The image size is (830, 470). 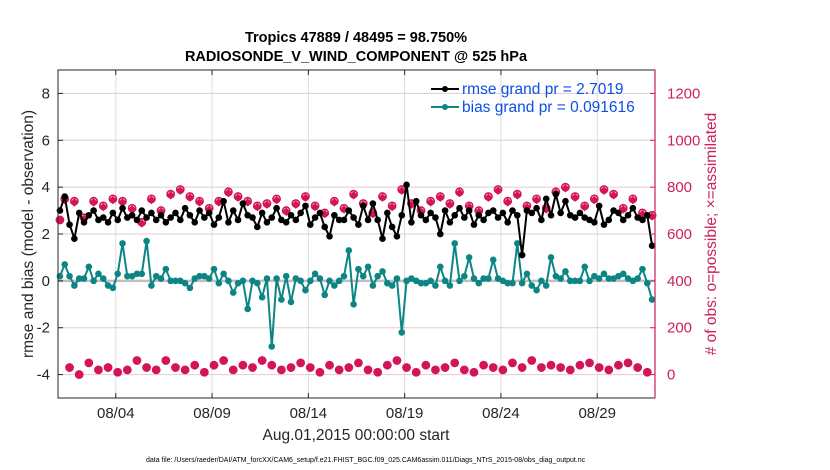 What do you see at coordinates (683, 140) in the screenshot?
I see `right-y-tick-label: 1000` at bounding box center [683, 140].